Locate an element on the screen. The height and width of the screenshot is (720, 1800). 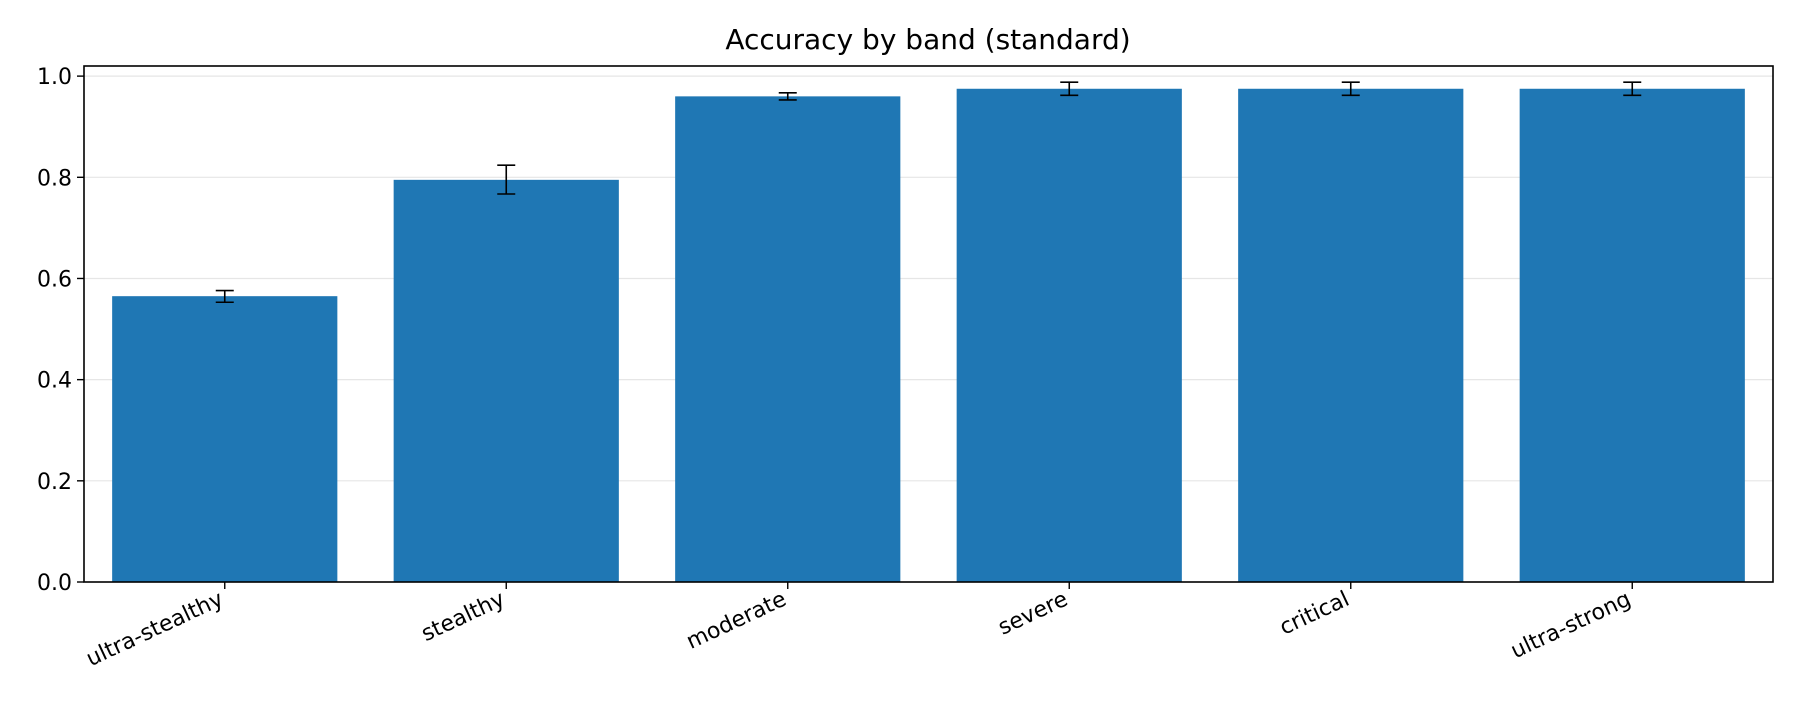
x-tick-label: moderate is located at coordinates (737, 621).